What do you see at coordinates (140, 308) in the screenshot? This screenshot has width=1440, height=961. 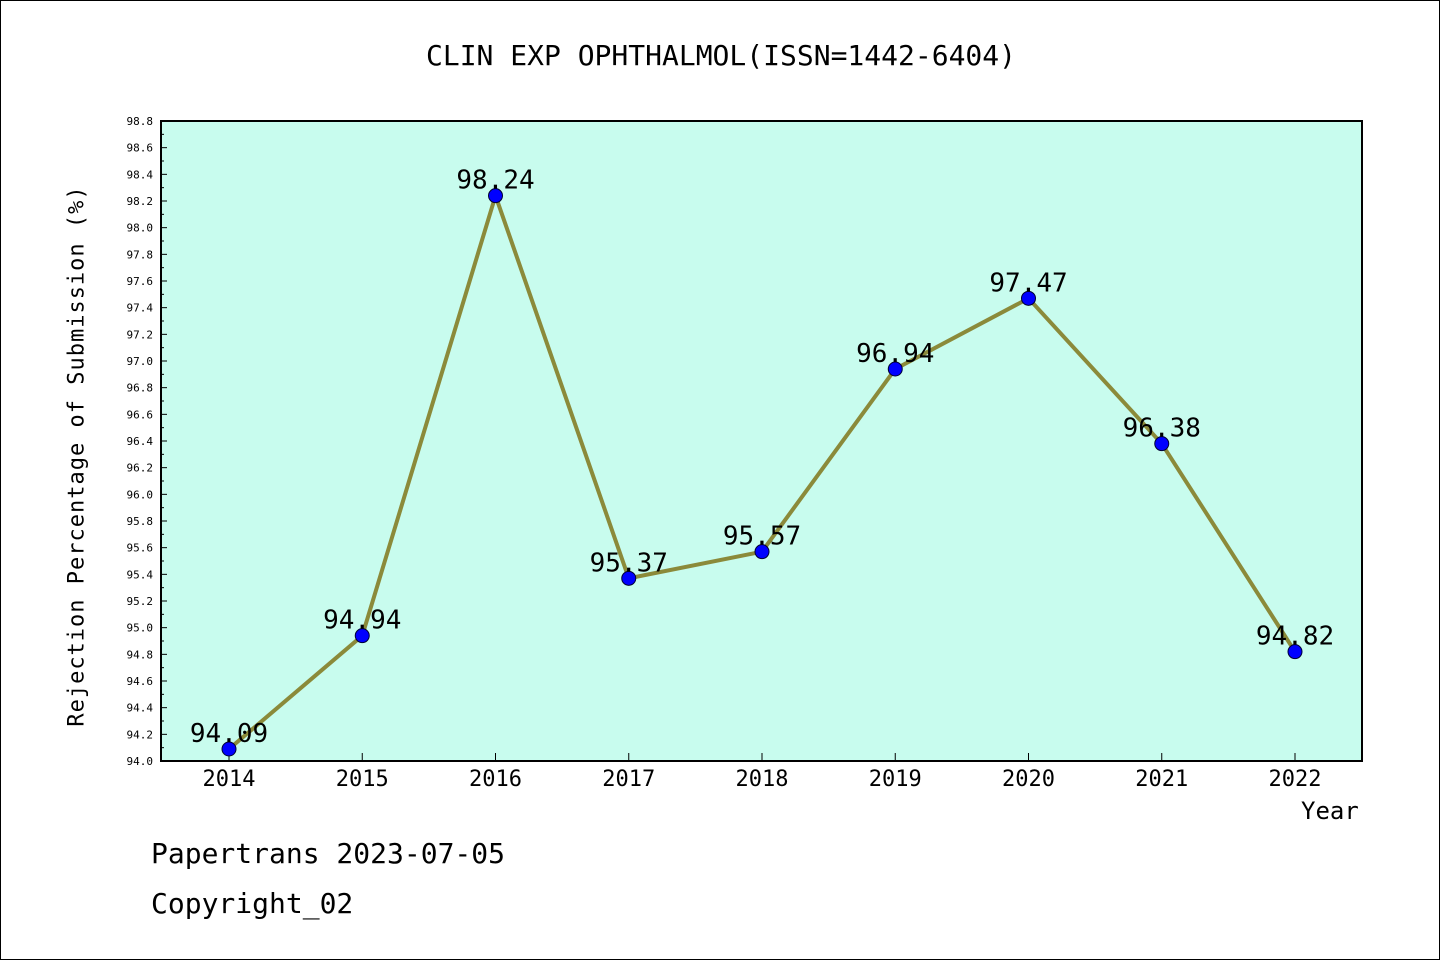 I see `y-tick-label: 97.4` at bounding box center [140, 308].